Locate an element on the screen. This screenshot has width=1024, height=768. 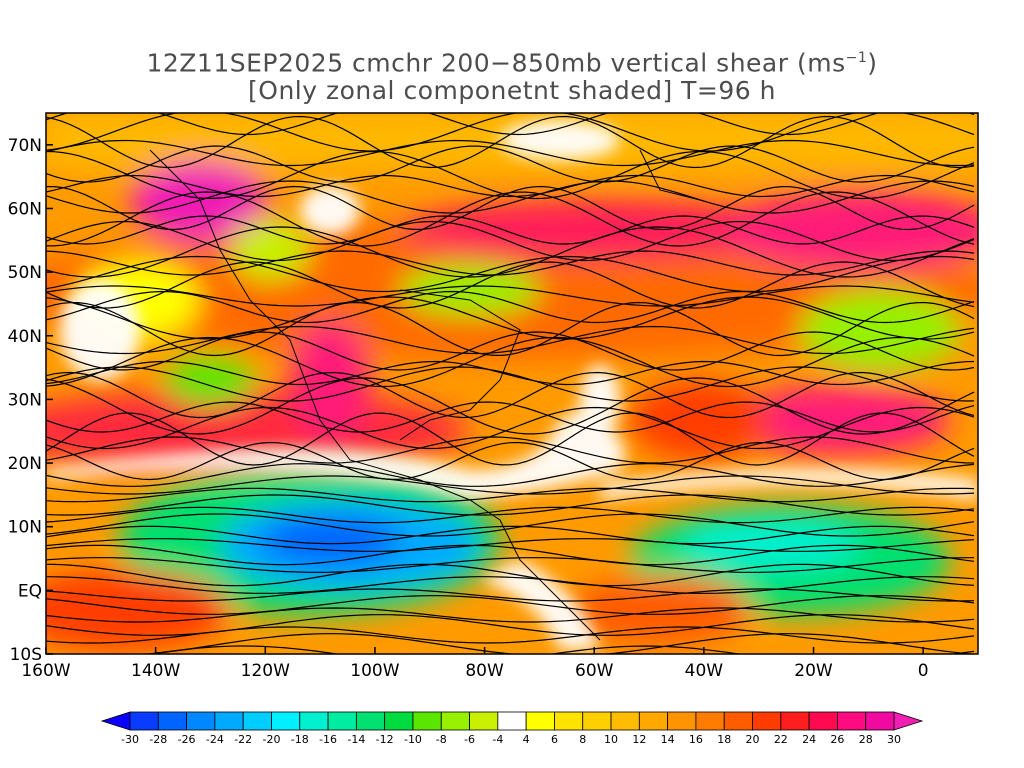
lon-label: 100W is located at coordinates (374, 671).